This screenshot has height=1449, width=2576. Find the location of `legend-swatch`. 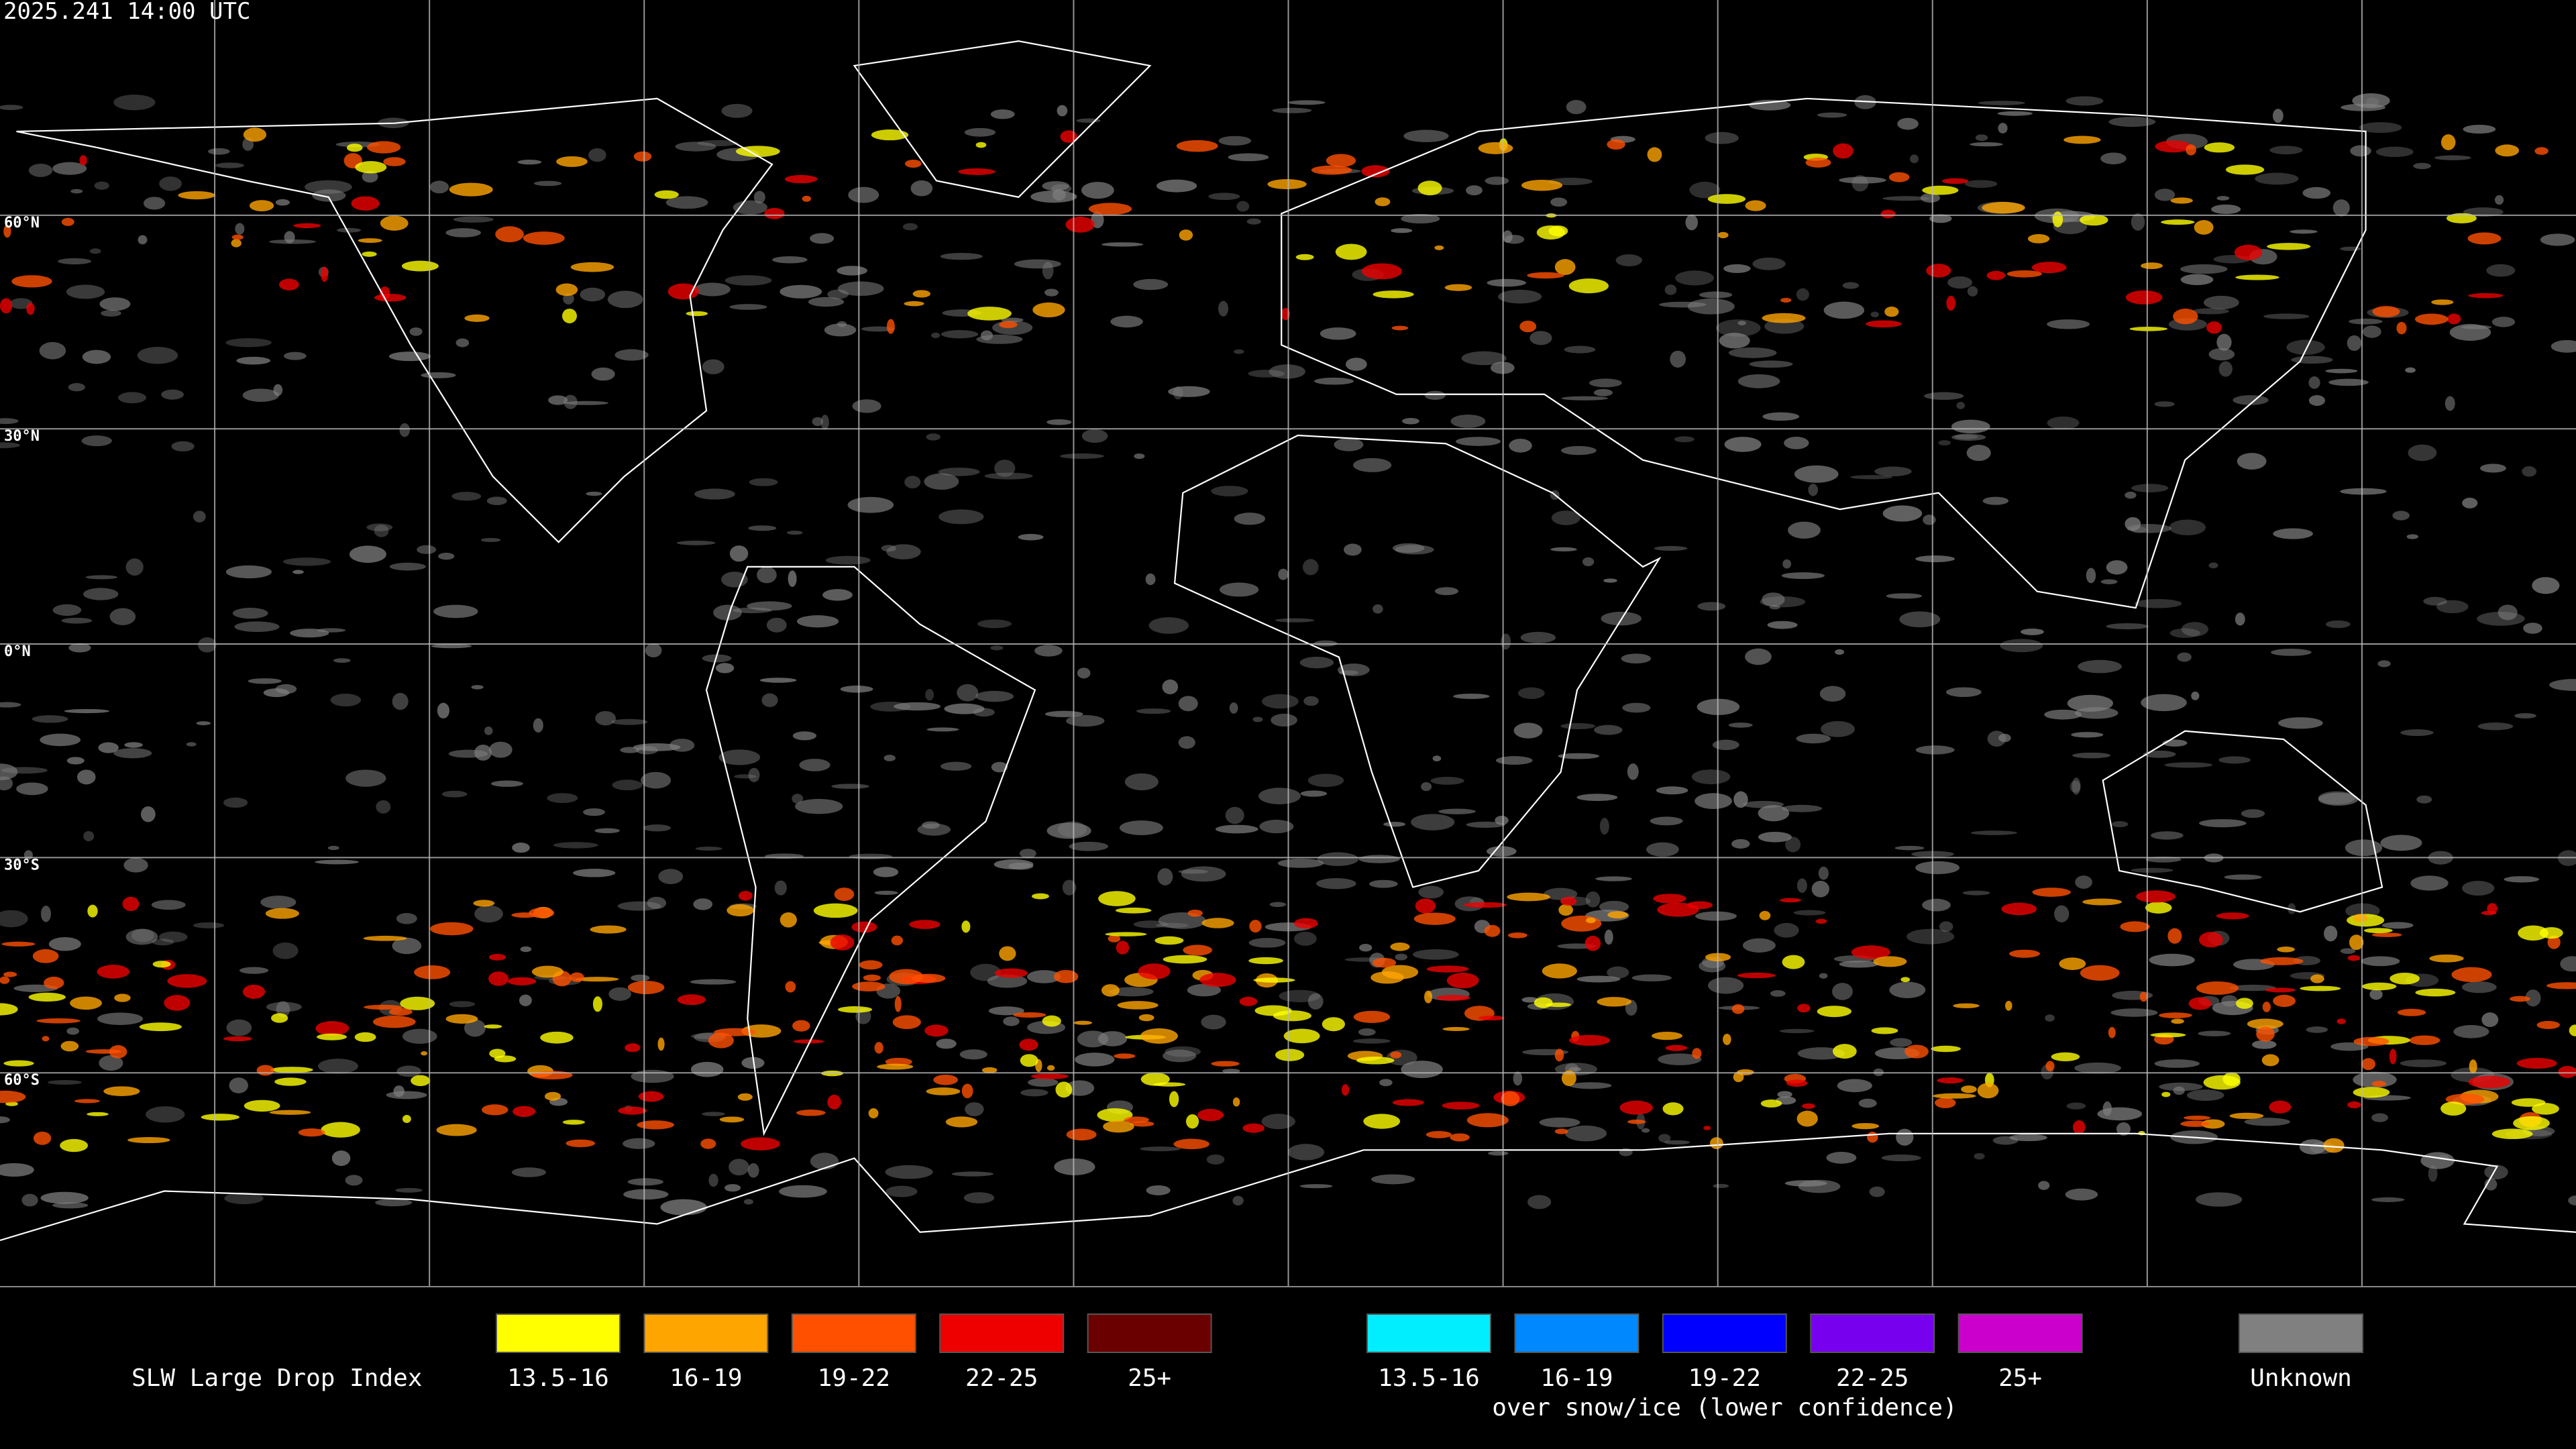

legend-swatch is located at coordinates (1428, 1333).